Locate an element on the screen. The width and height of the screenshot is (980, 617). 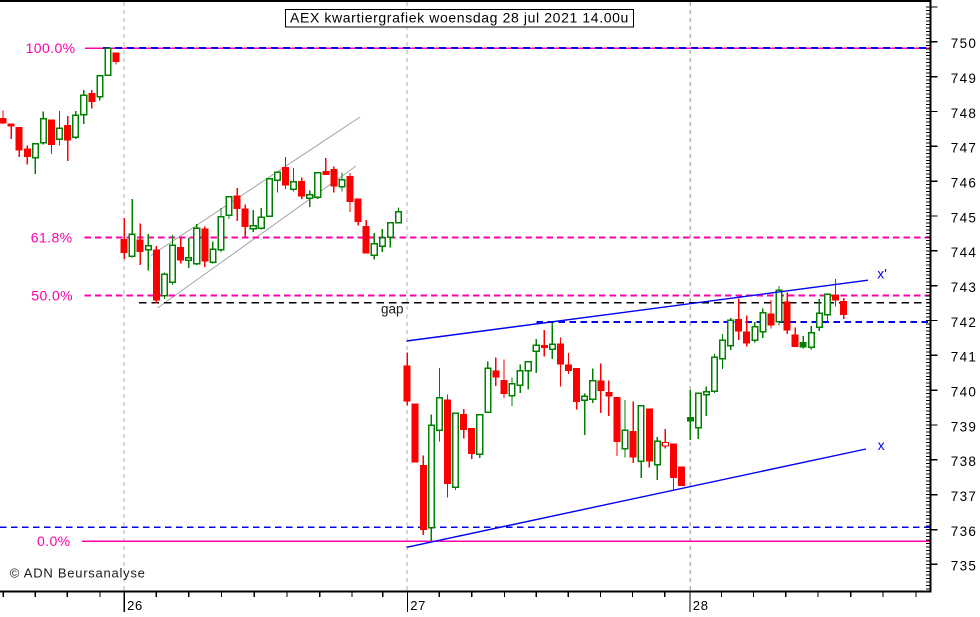
svg-text: 740 is located at coordinates (964, 392).